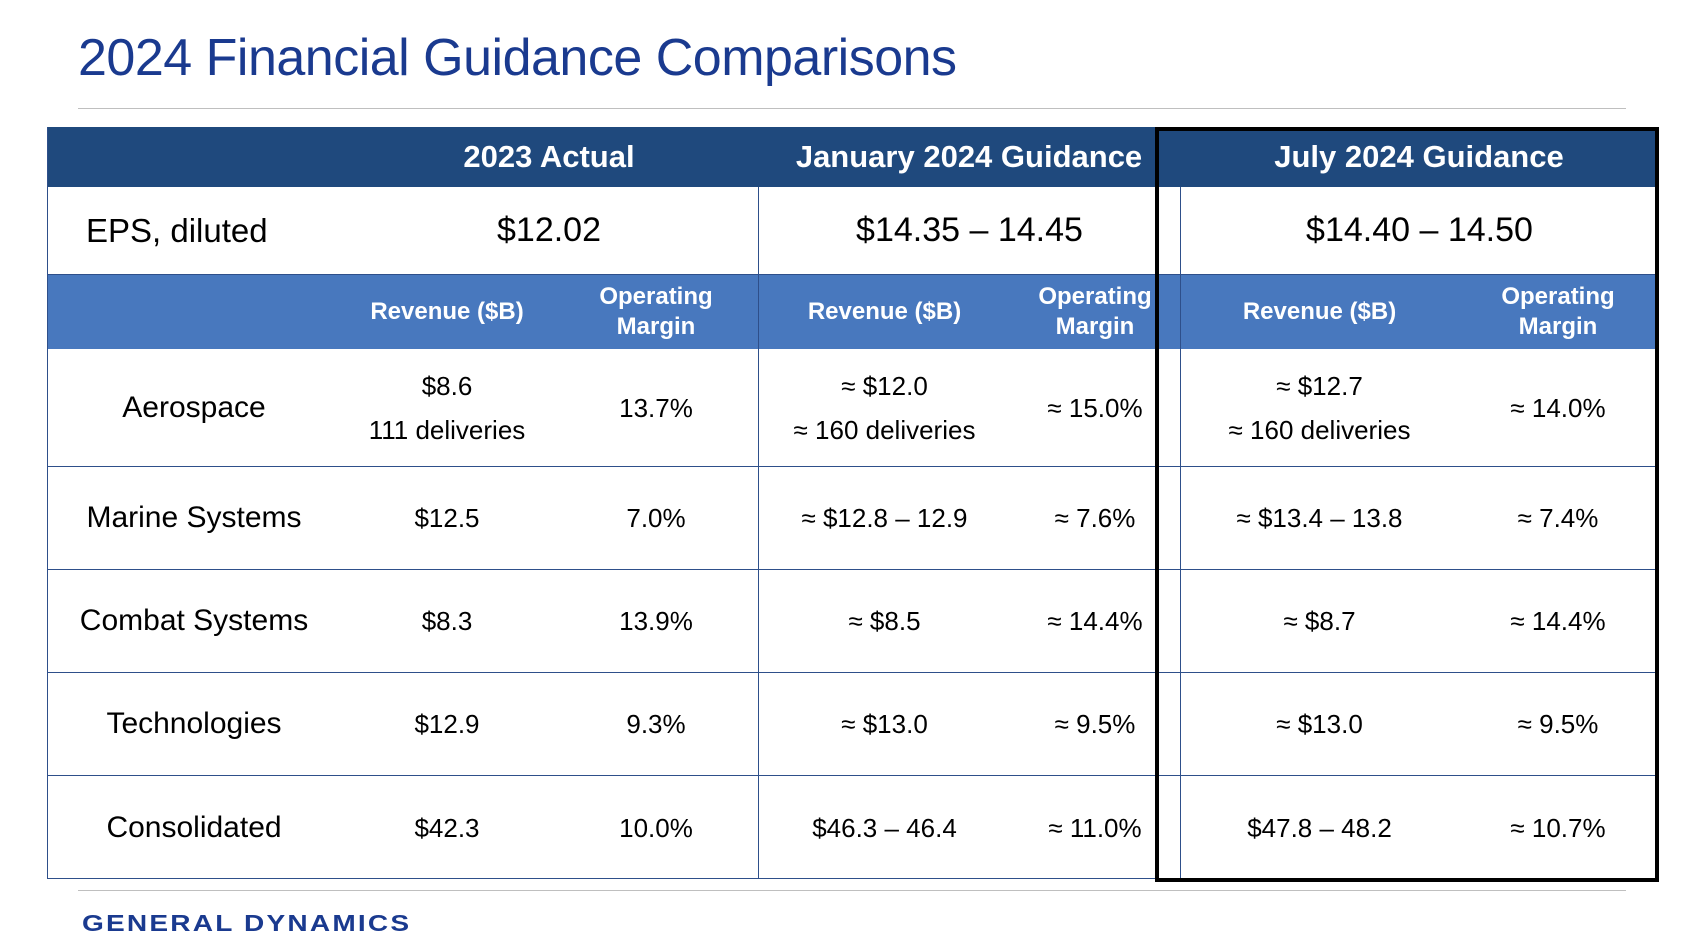 The width and height of the screenshot is (1688, 940). What do you see at coordinates (884, 827) in the screenshot?
I see `consolidated-jan-revenue: $46.3 – 46.4` at bounding box center [884, 827].